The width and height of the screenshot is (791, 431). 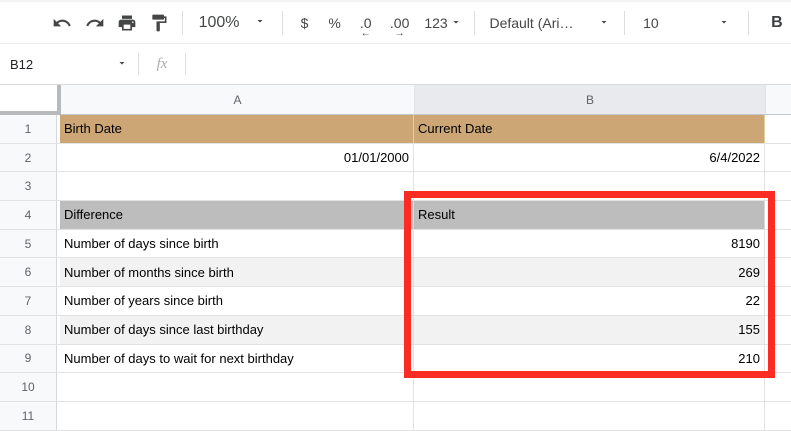 I want to click on cell-b: 22, so click(x=589, y=301).